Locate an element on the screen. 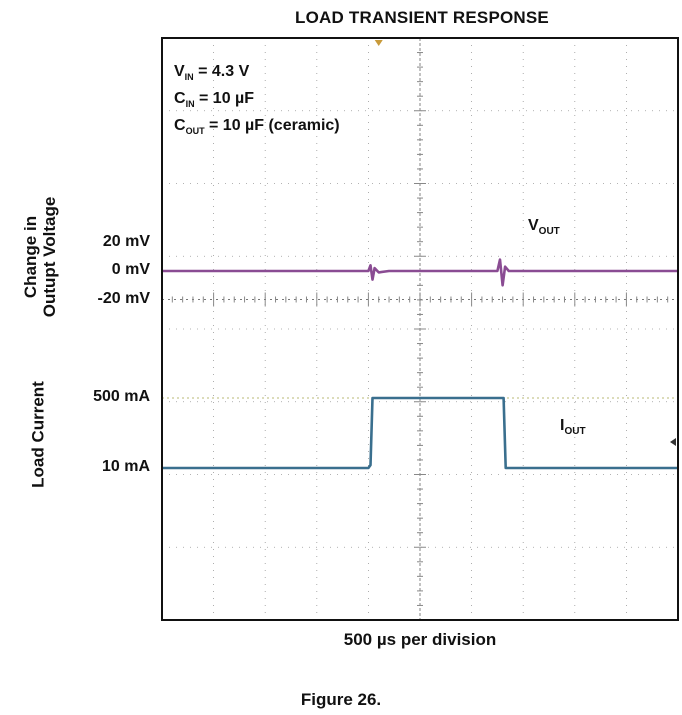 This screenshot has width=682, height=715. iout-trace is located at coordinates (420, 433).